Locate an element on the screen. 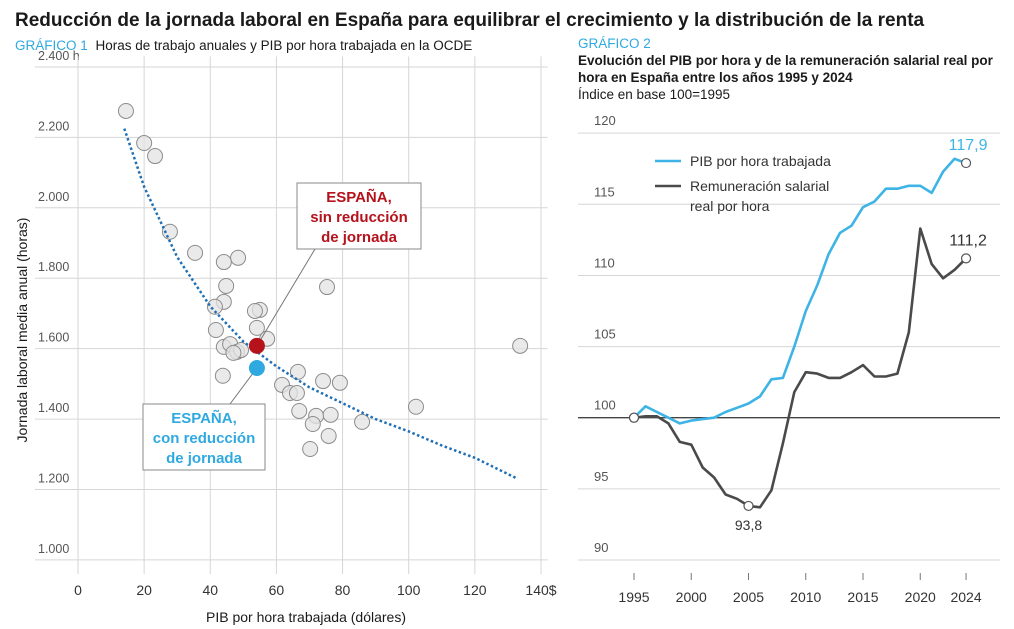 The width and height of the screenshot is (1014, 629). value-label: 117,9 is located at coordinates (968, 145).